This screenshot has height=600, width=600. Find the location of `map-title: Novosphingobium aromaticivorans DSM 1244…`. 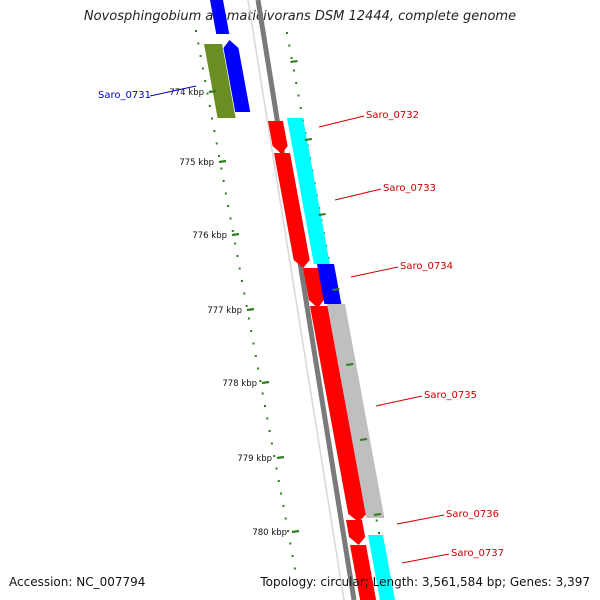

map-title: Novosphingobium aromaticivorans DSM 1244… is located at coordinates (300, 16).